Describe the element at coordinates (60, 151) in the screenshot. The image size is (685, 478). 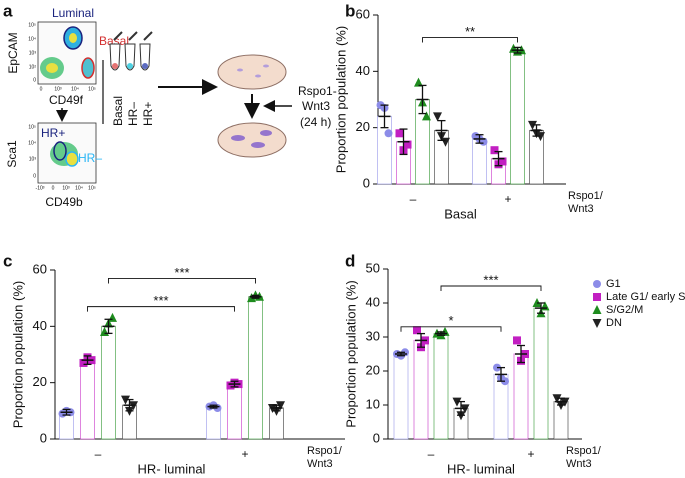
I see `gate-hr-pos` at that location.